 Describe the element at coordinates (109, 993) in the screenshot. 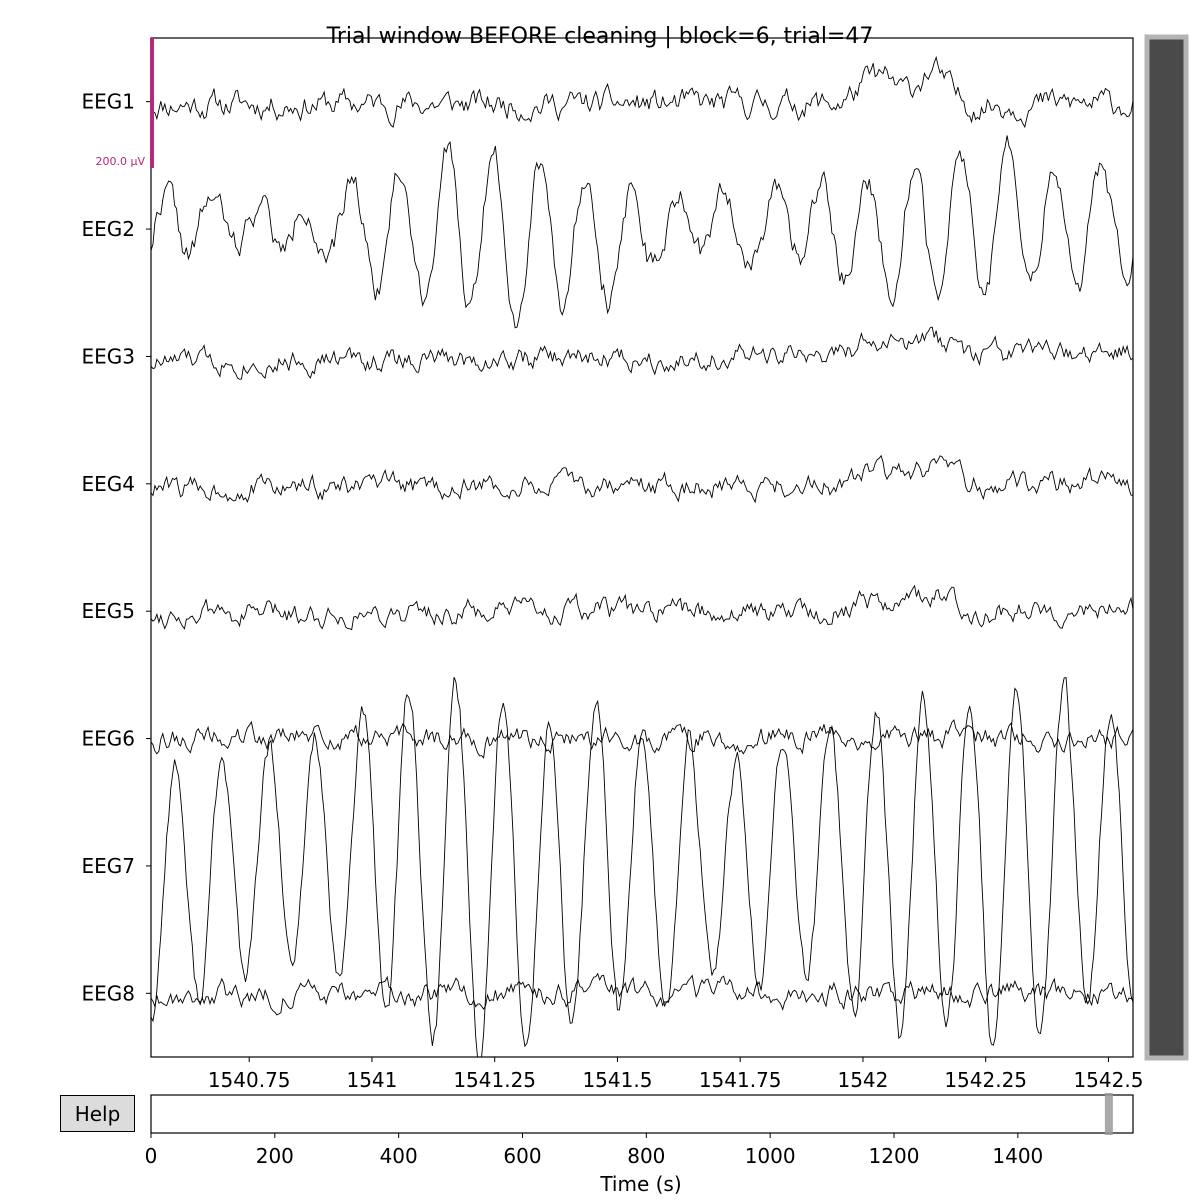

I see `channel-label-eeg8: EEG8` at that location.